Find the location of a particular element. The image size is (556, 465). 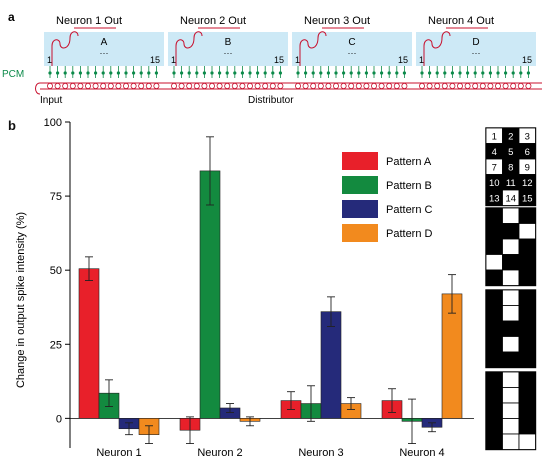

bar-pattern-b is located at coordinates (210, 294).